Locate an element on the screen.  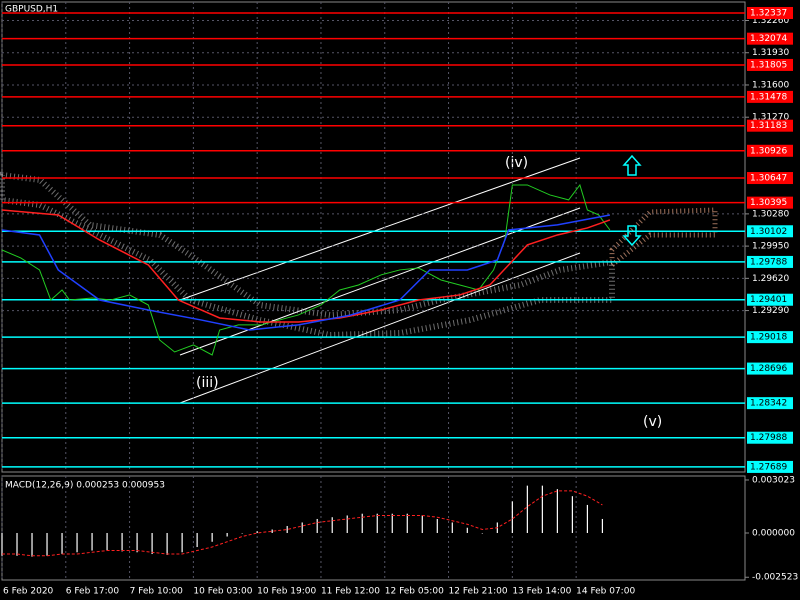
price-line is located at coordinates (306, 266).